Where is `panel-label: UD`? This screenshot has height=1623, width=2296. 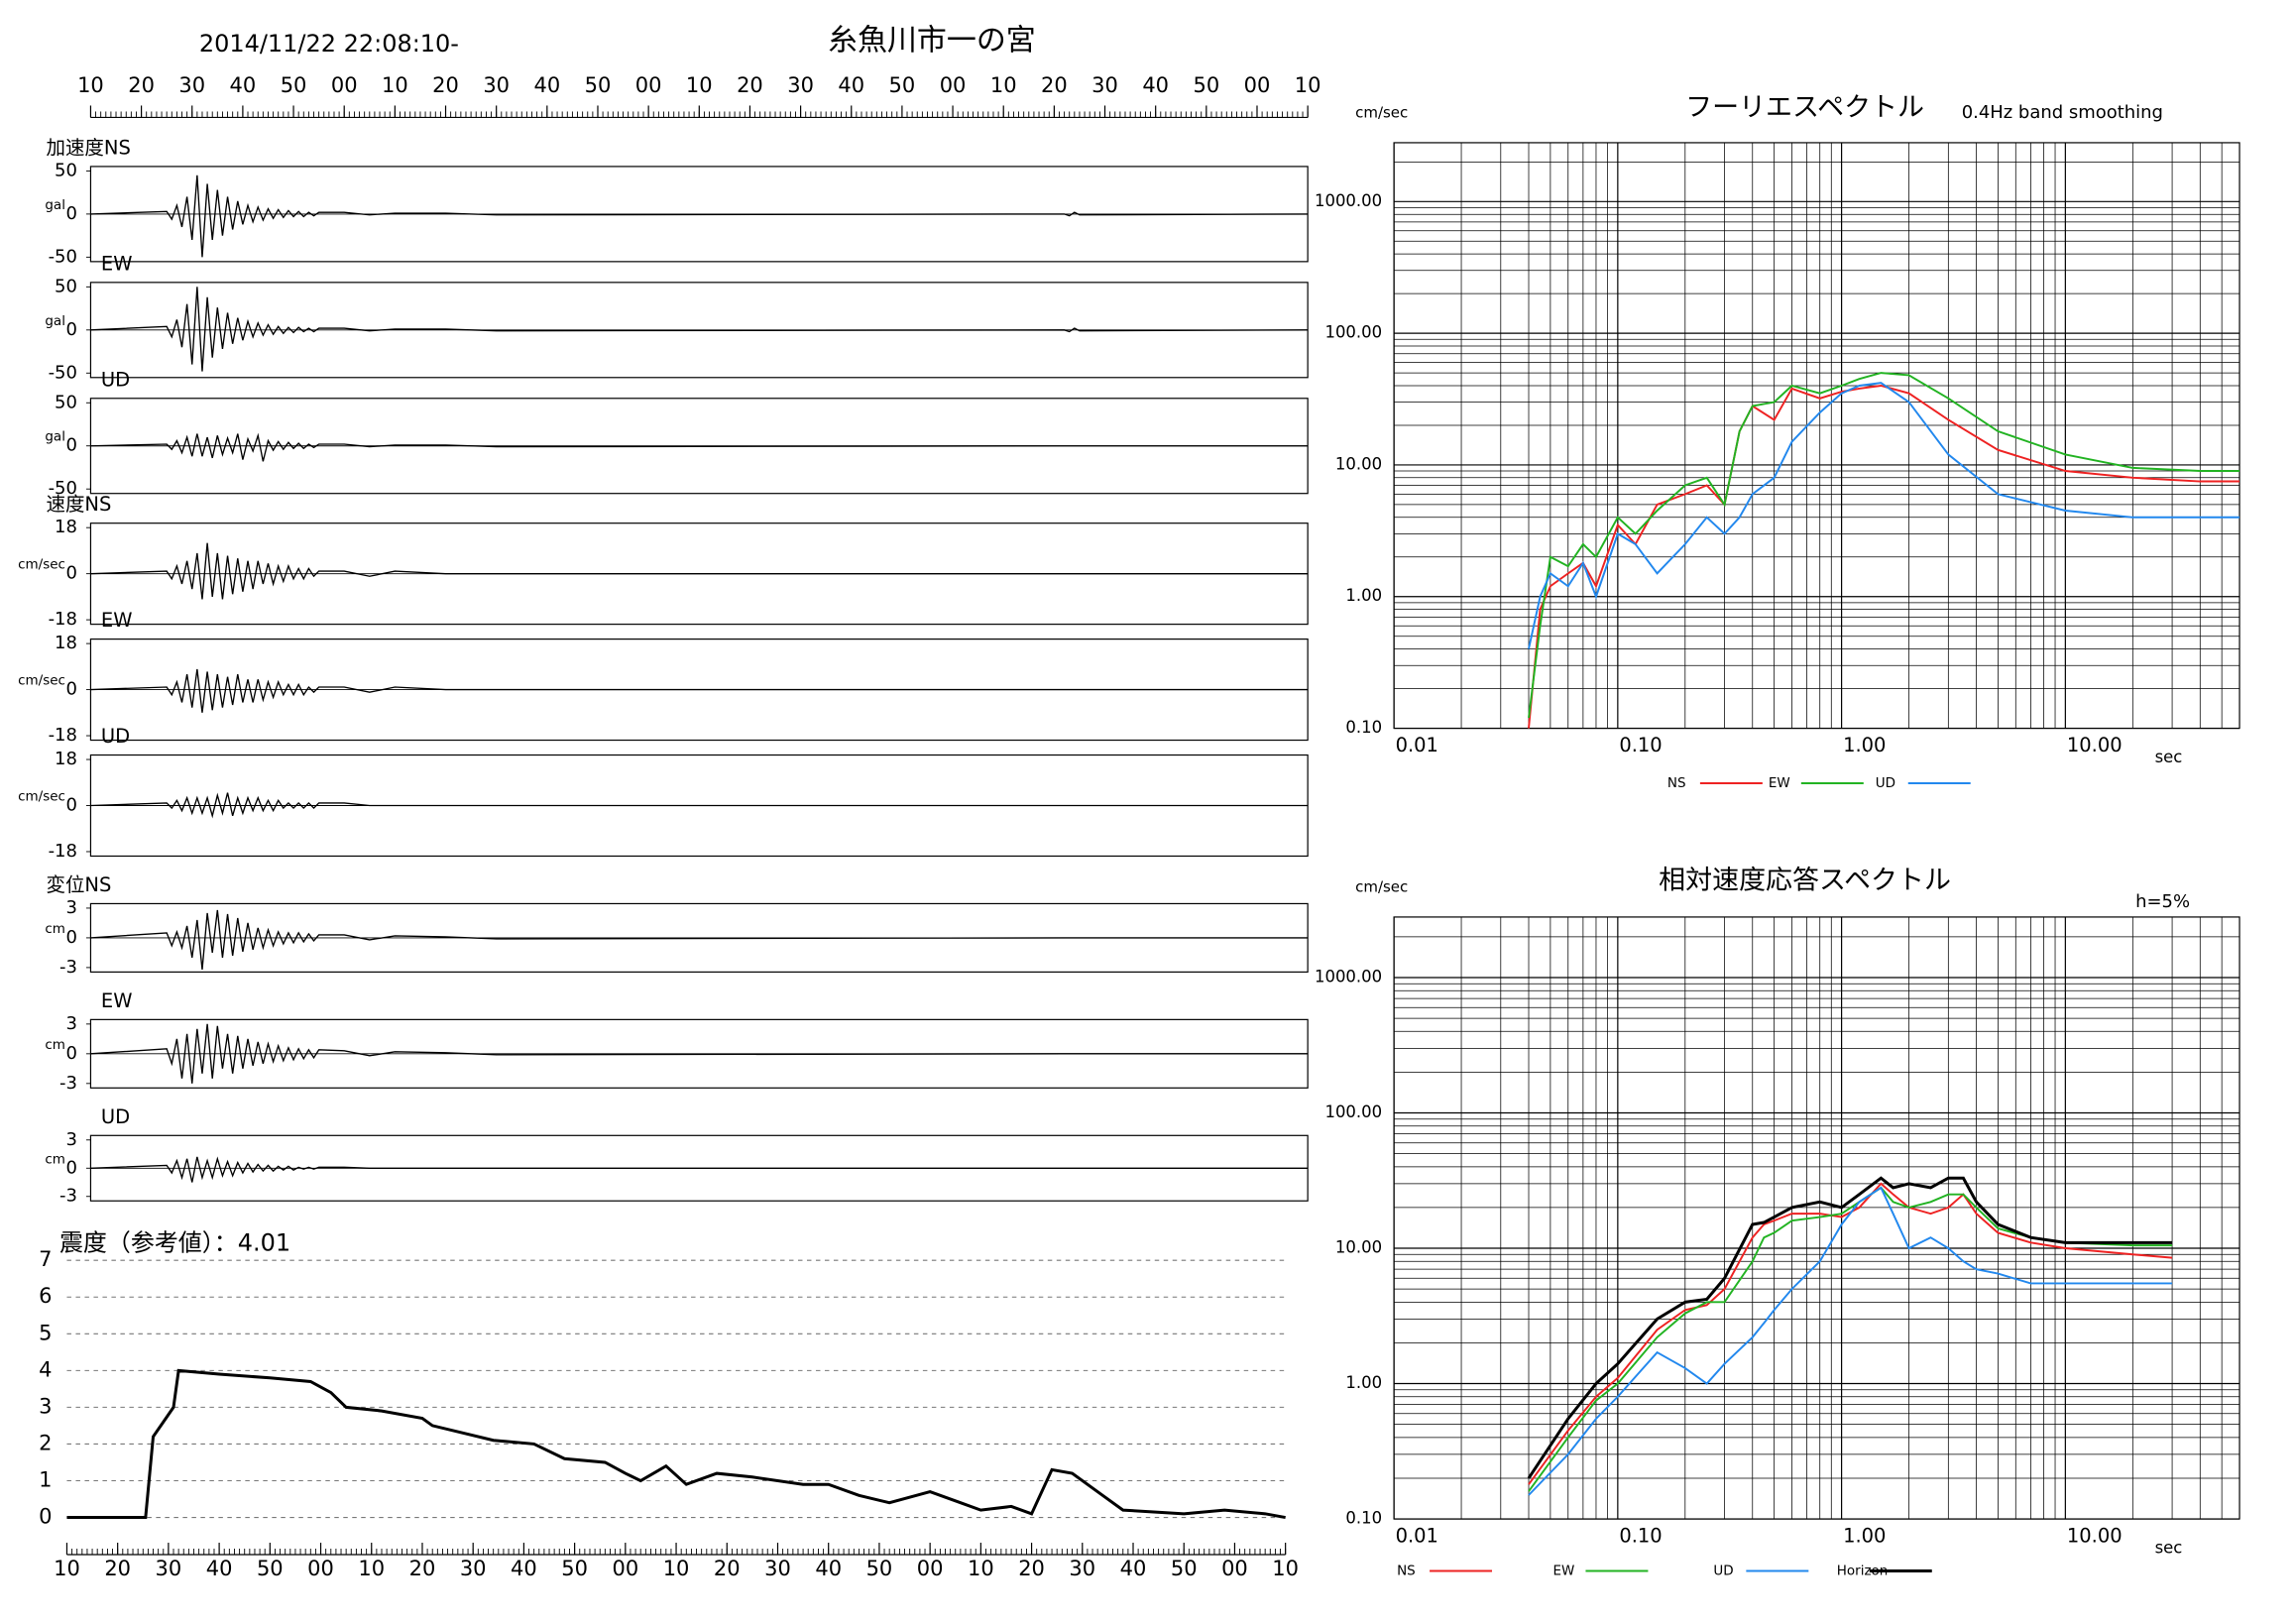
panel-label: UD is located at coordinates (116, 1116).